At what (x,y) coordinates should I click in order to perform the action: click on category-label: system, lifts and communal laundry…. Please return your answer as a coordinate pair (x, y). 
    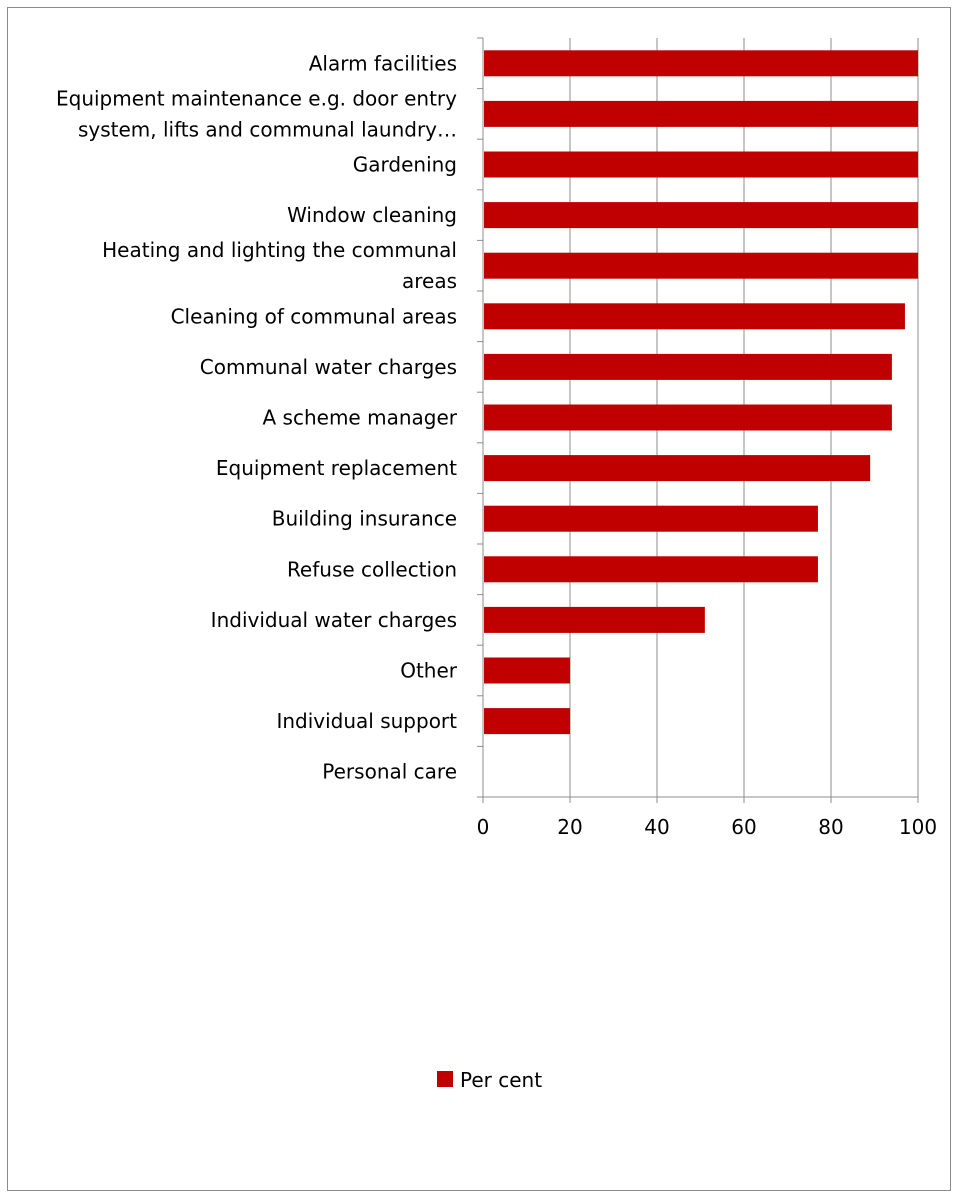
    Looking at the image, I should click on (267, 129).